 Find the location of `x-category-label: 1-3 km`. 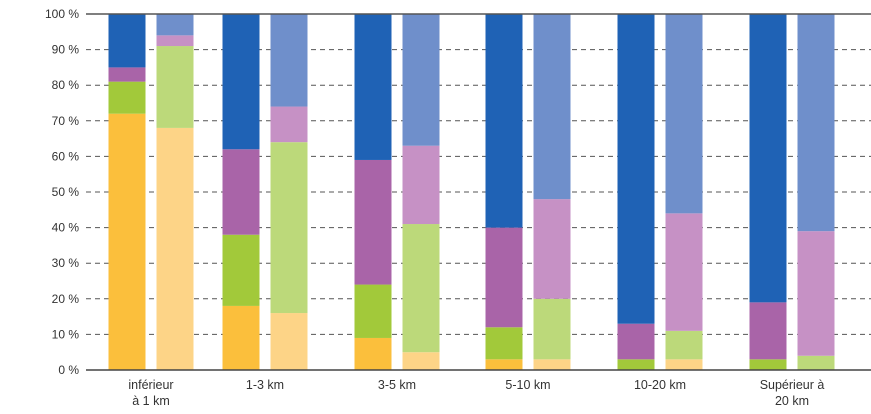

x-category-label: 1-3 km is located at coordinates (265, 385).